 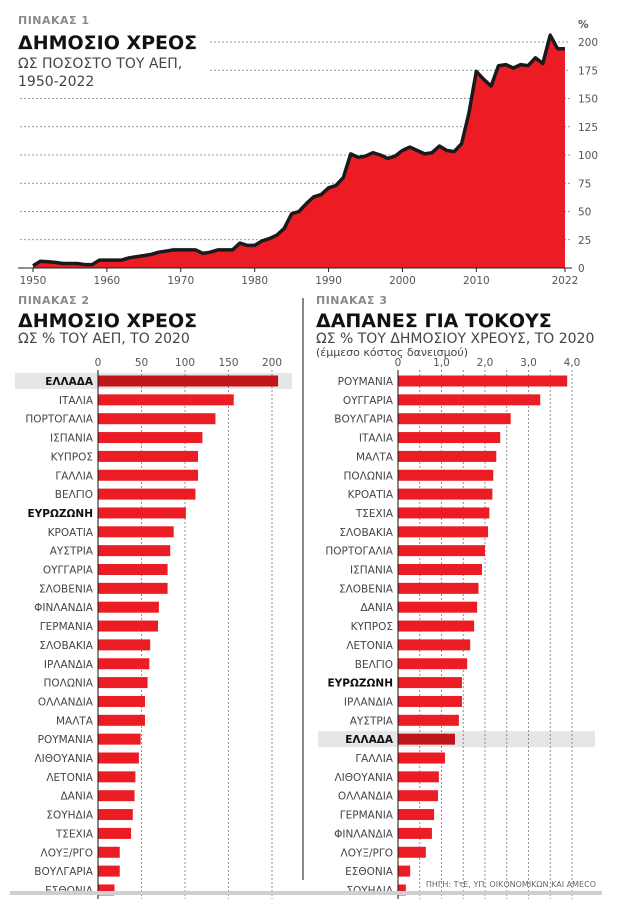 What do you see at coordinates (374, 759) in the screenshot?
I see `category-label: ΓΑΛΛΙΑ` at bounding box center [374, 759].